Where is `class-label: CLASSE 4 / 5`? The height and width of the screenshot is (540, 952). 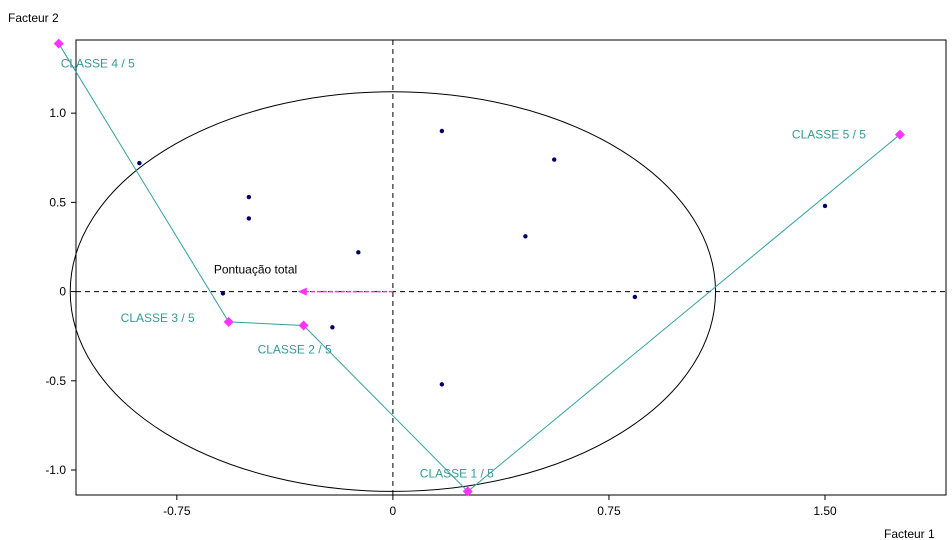
class-label: CLASSE 4 / 5 is located at coordinates (98, 64).